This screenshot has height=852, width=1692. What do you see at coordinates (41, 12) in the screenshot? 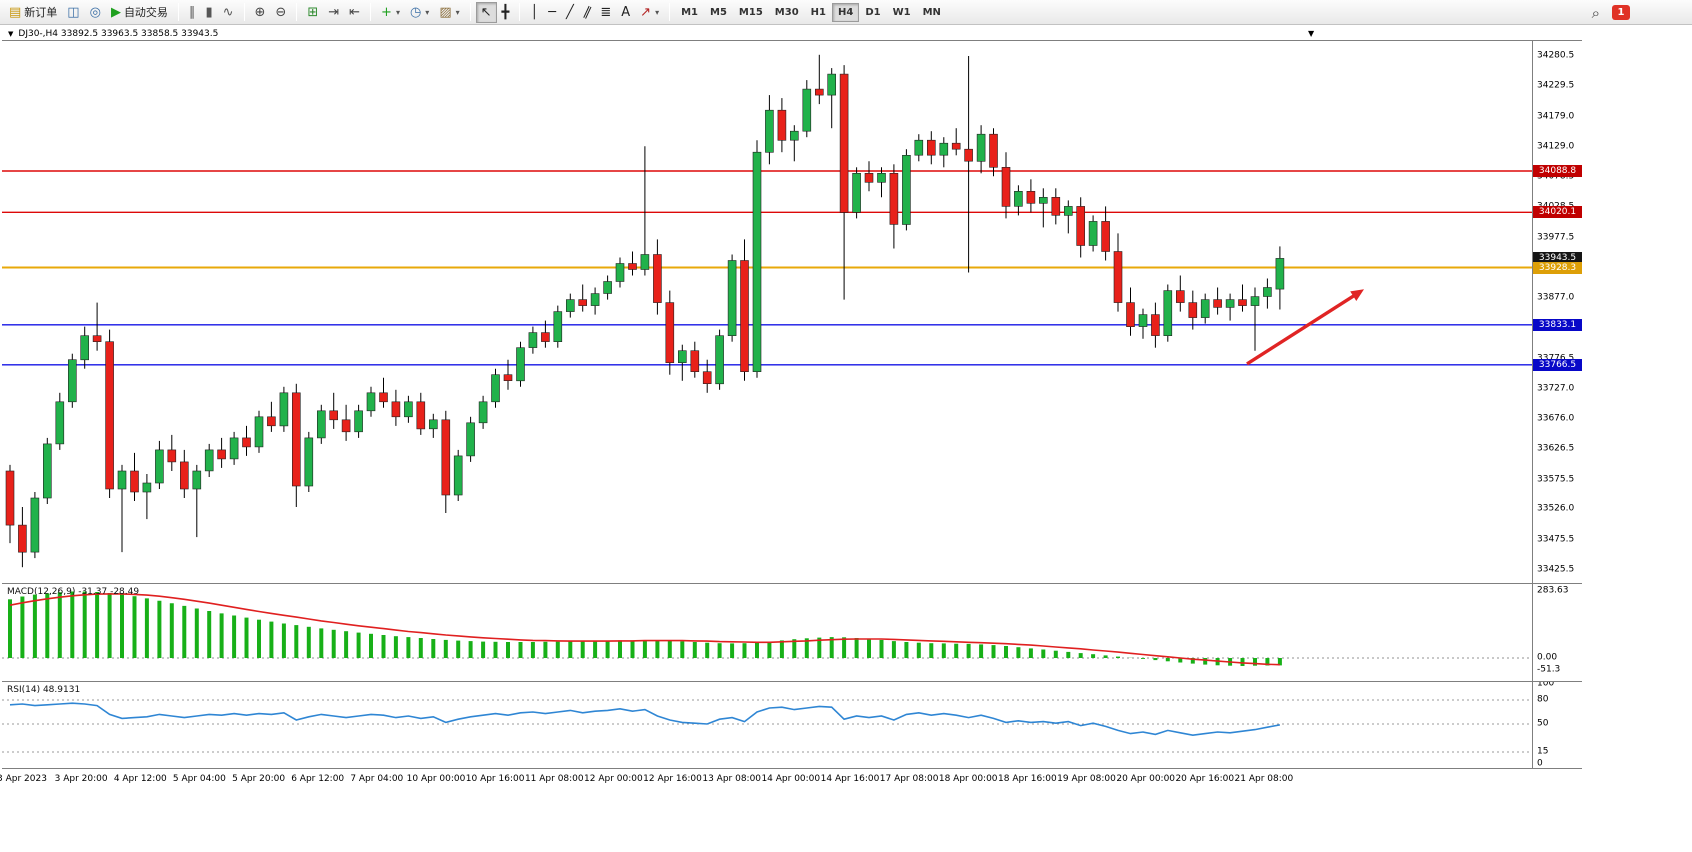
I see `new-order-label: 新订单` at bounding box center [41, 12].